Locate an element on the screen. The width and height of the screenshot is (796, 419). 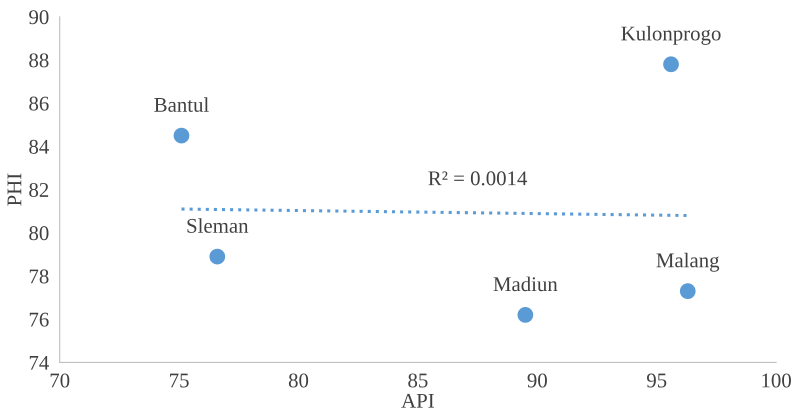
x-tick-label: 75 is located at coordinates (179, 381).